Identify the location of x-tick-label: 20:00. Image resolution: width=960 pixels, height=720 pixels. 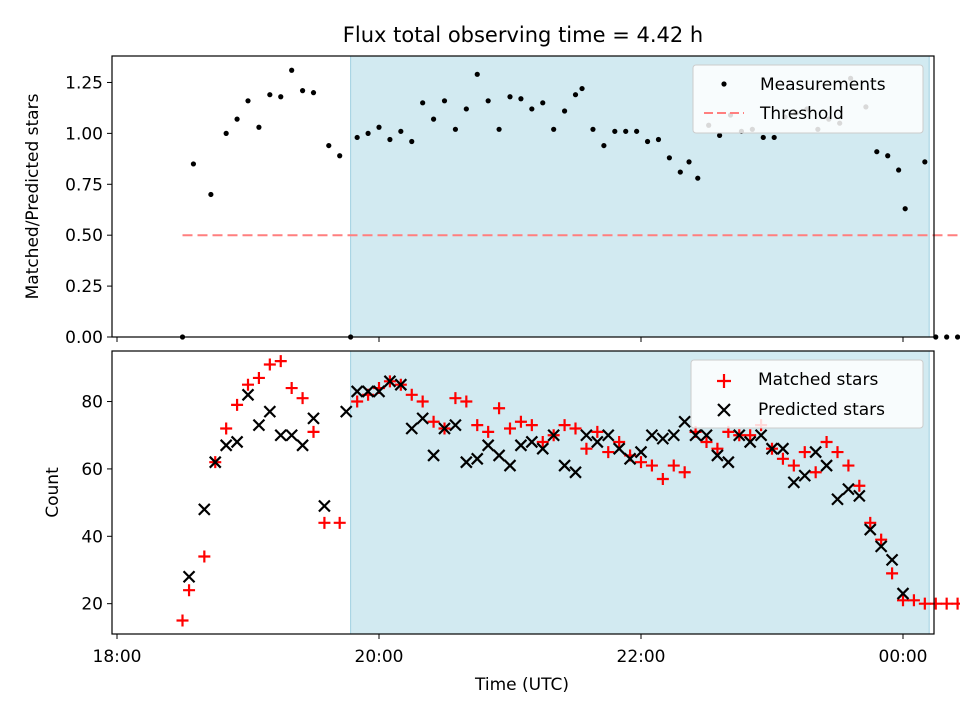
(379, 657).